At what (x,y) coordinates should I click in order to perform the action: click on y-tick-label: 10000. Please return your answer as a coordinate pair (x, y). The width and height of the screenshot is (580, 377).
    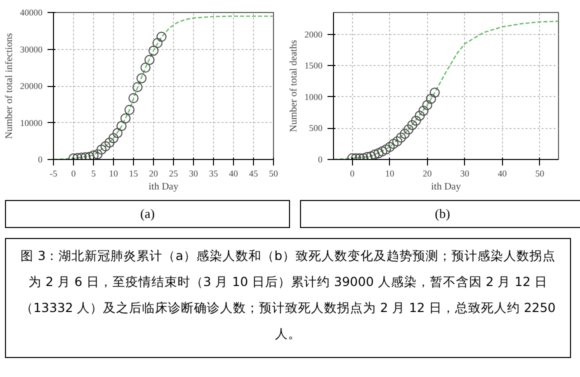
    Looking at the image, I should click on (31, 123).